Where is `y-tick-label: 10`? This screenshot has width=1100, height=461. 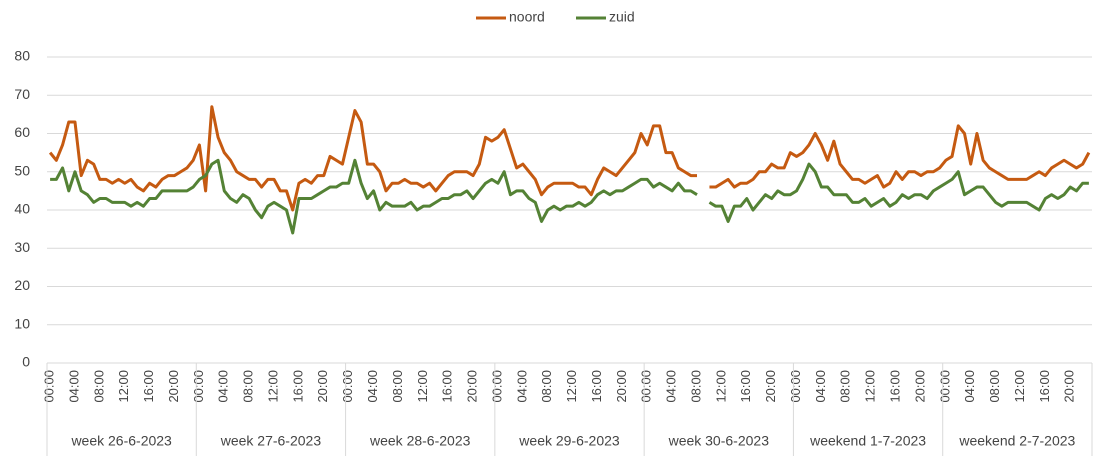 y-tick-label: 10 is located at coordinates (22, 323).